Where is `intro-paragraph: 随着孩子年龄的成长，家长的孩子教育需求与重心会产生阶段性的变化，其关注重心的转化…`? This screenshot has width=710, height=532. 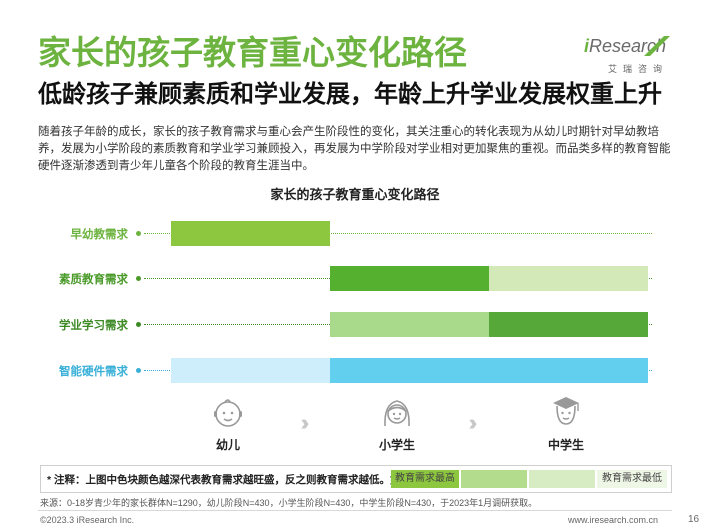
intro-paragraph: 随着孩子年龄的成长，家长的孩子教育需求与重心会产生阶段性的变化，其关注重心的转化… is located at coordinates (354, 149).